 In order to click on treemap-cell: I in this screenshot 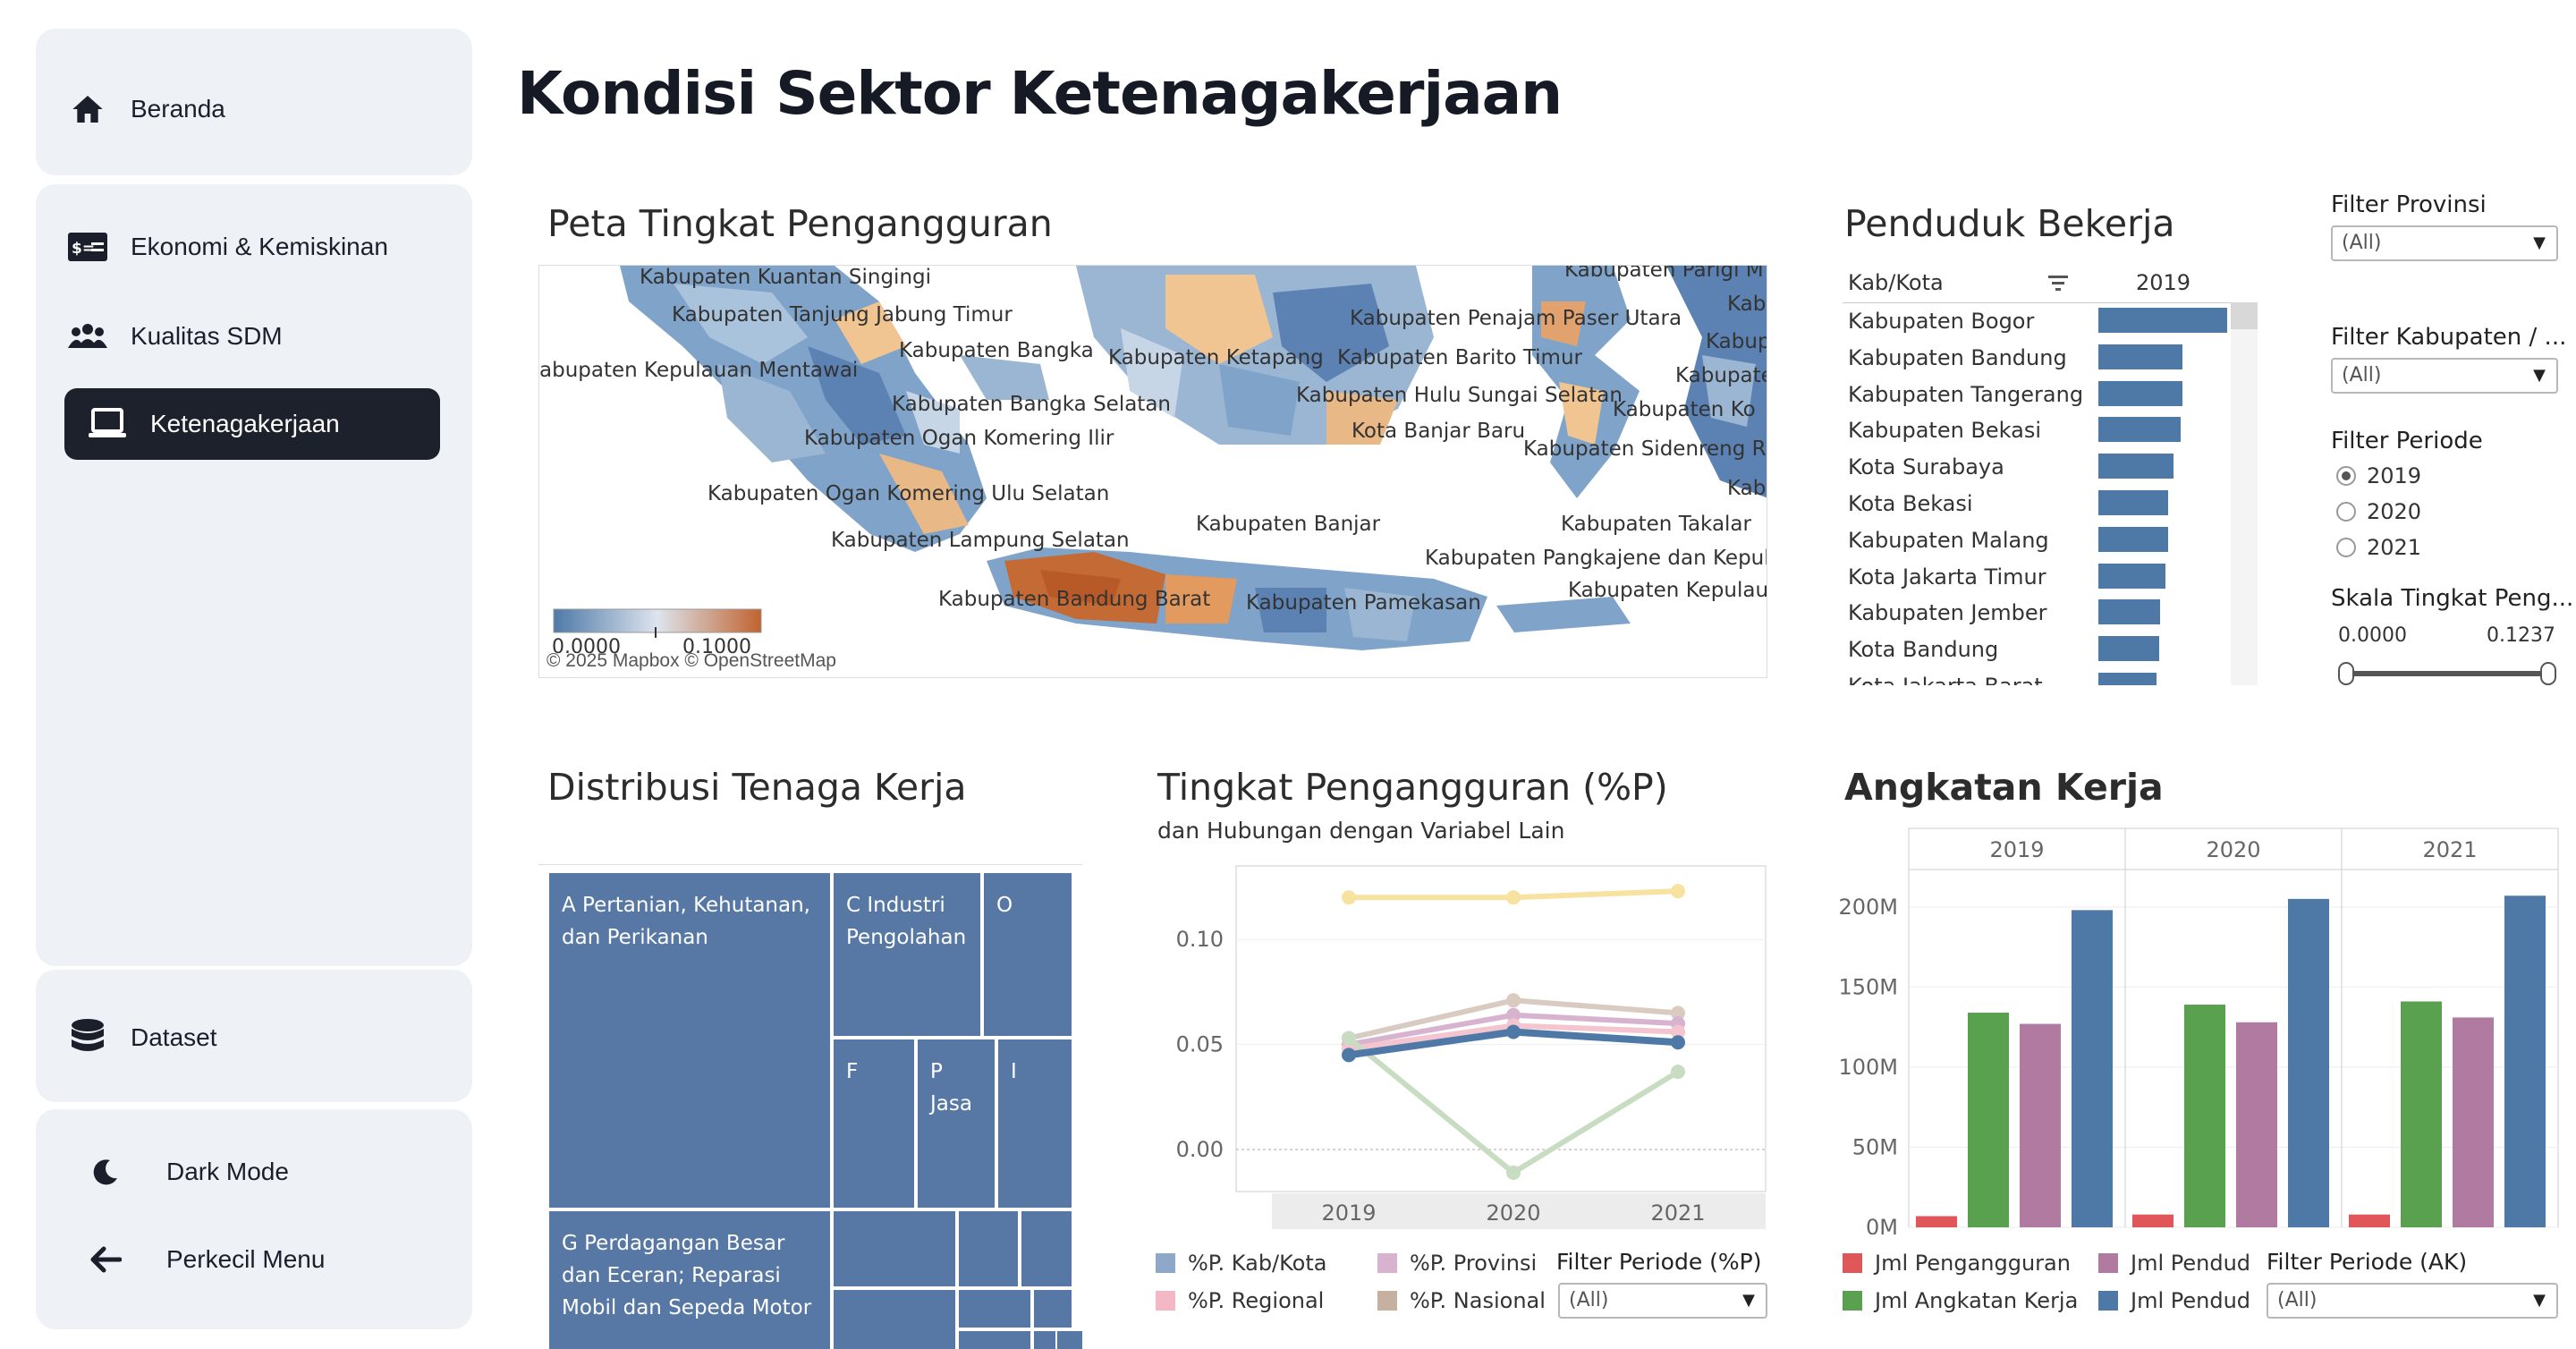, I will do `click(1034, 1123)`.